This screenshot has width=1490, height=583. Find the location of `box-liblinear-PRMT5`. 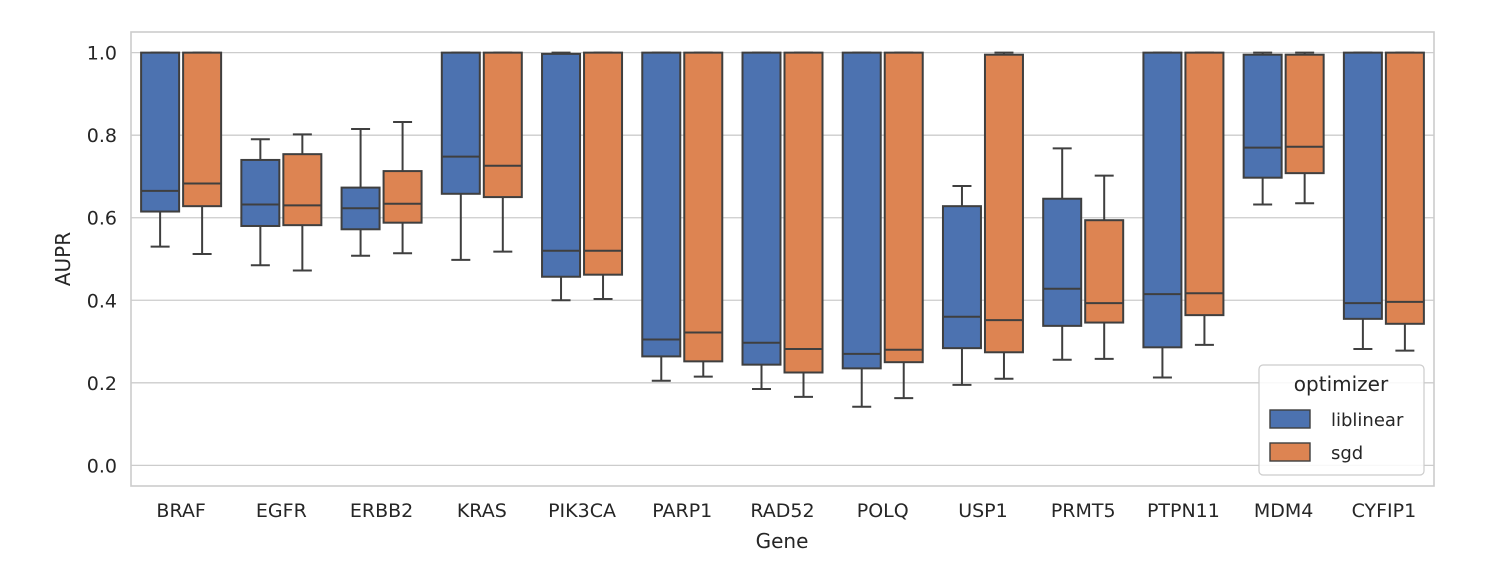

box-liblinear-PRMT5 is located at coordinates (1062, 254).